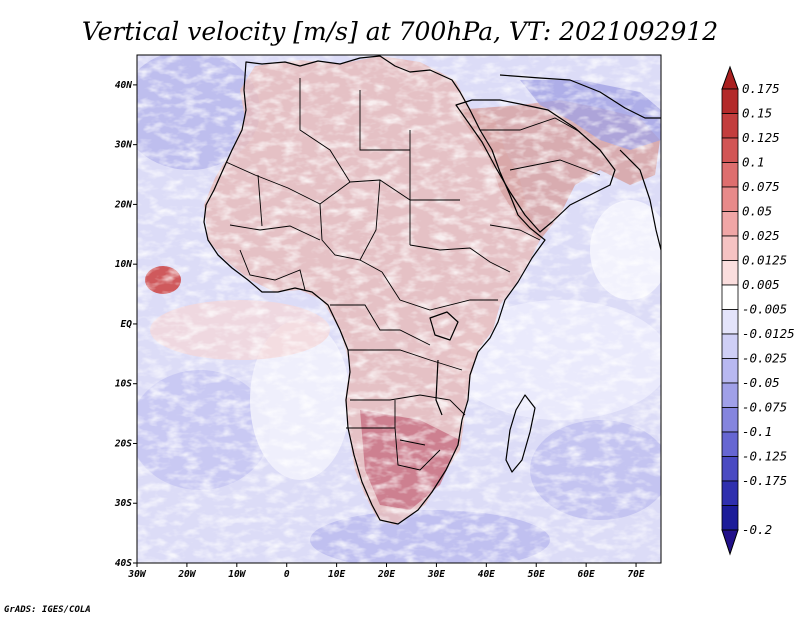  What do you see at coordinates (761, 235) in the screenshot?
I see `colorbar-label: 0.025` at bounding box center [761, 235].